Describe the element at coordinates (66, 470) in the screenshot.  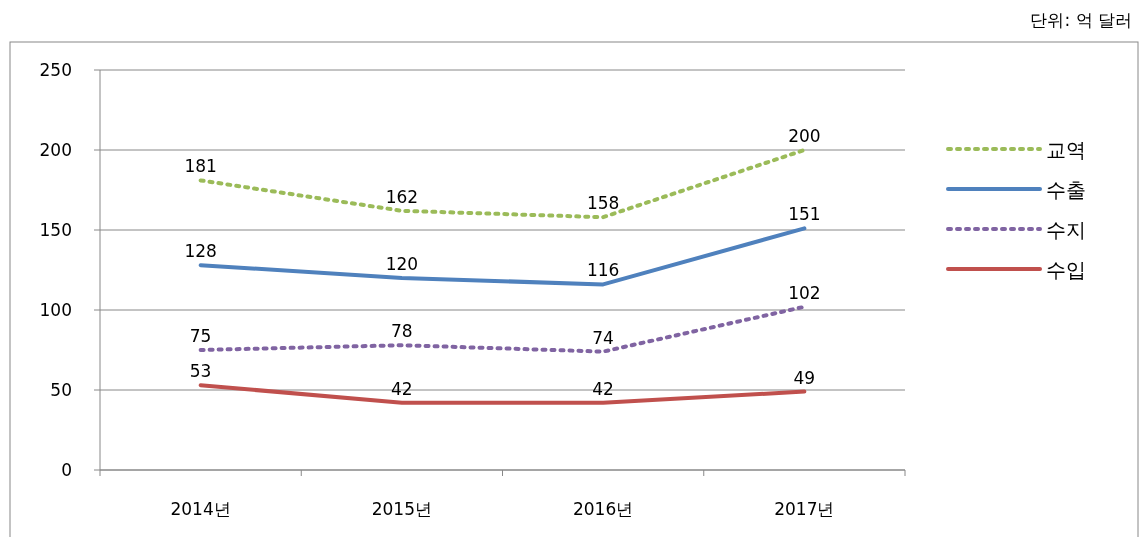
I see `y-tick-label: 0` at that location.